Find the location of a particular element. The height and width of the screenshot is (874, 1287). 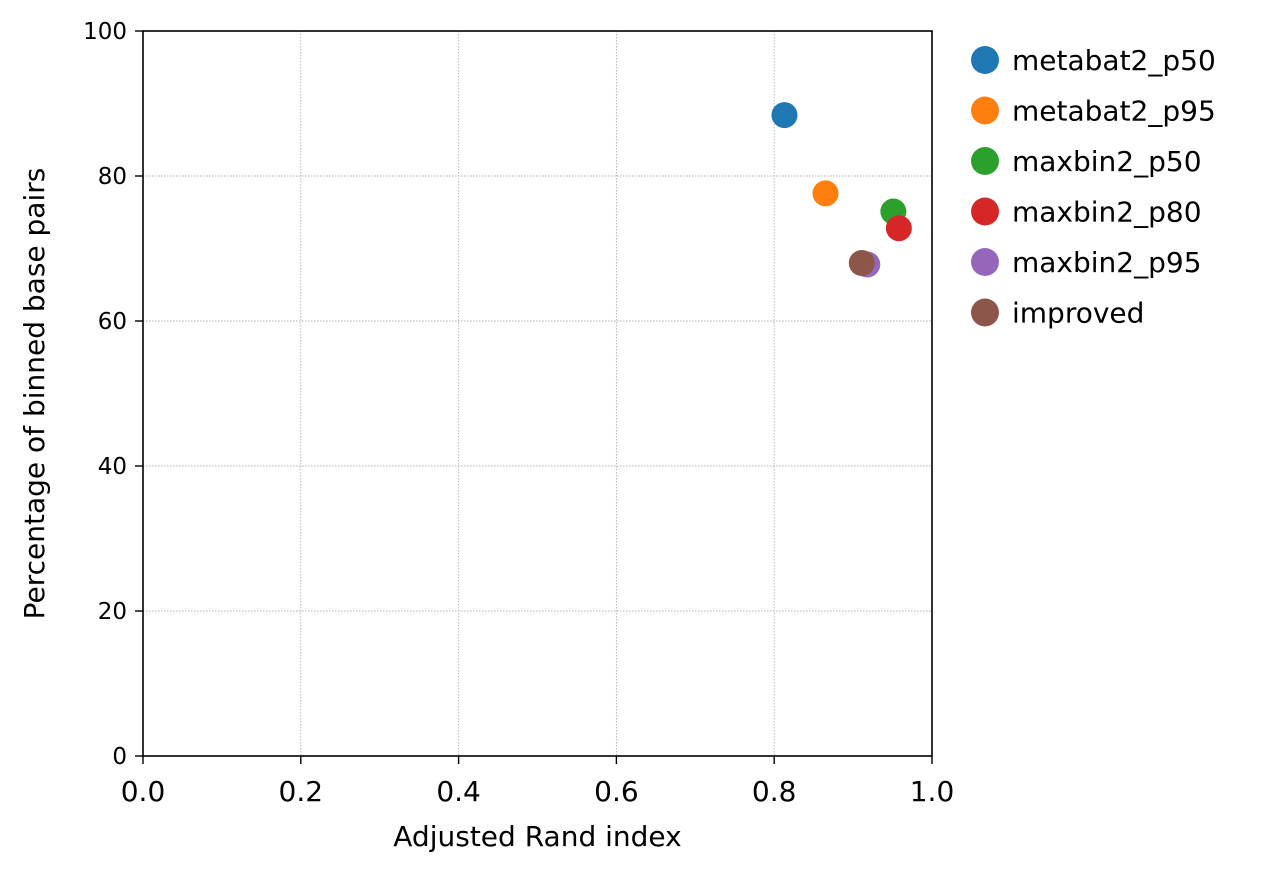

legend-entry-maxbin2_p80: maxbin2_p80 is located at coordinates (1086, 212).